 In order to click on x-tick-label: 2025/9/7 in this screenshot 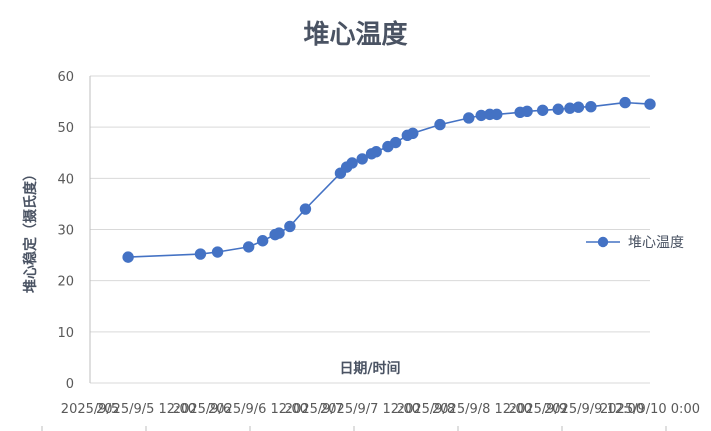, I will do `click(314, 409)`.